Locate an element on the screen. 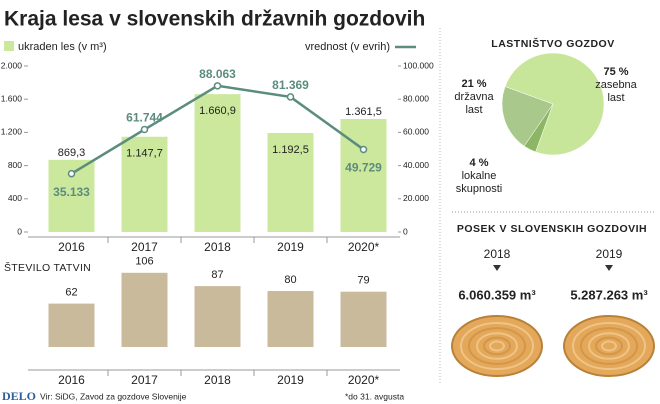 The height and width of the screenshot is (404, 660). amount: 6.060.359 m³ is located at coordinates (497, 294).